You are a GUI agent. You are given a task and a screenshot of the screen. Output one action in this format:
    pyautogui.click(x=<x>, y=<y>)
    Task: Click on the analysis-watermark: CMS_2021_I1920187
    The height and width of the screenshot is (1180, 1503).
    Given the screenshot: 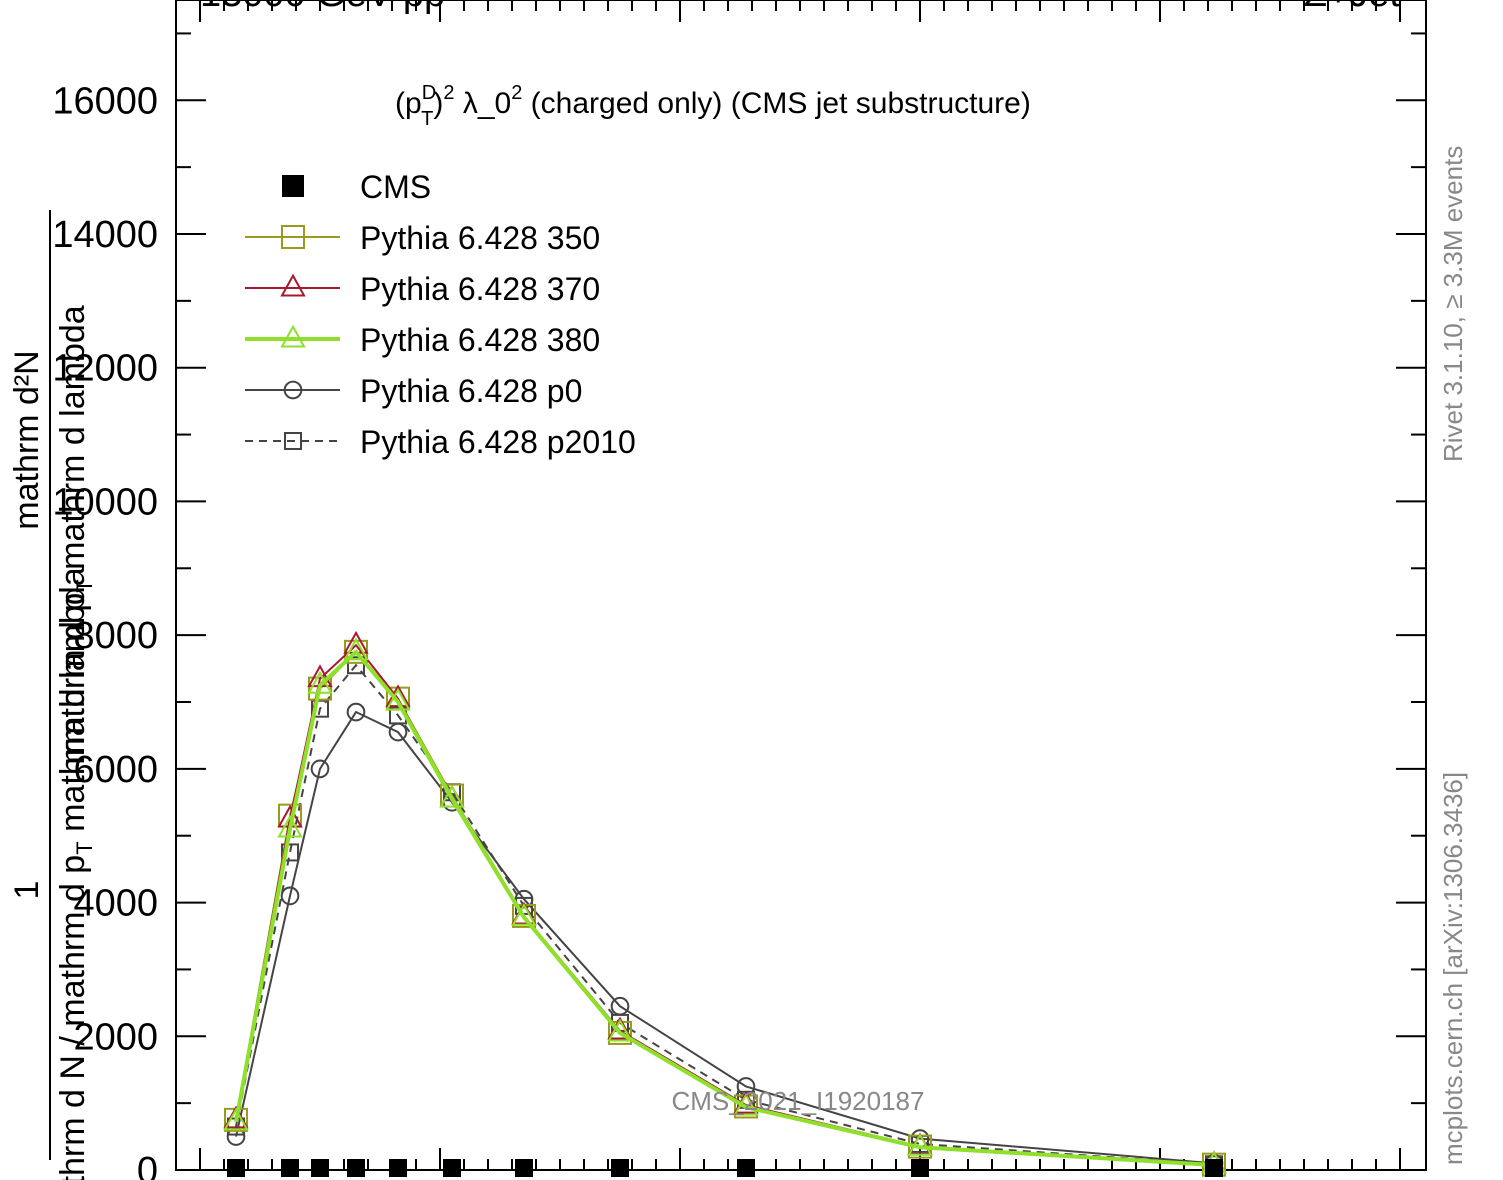 What is the action you would take?
    pyautogui.click(x=798, y=1101)
    